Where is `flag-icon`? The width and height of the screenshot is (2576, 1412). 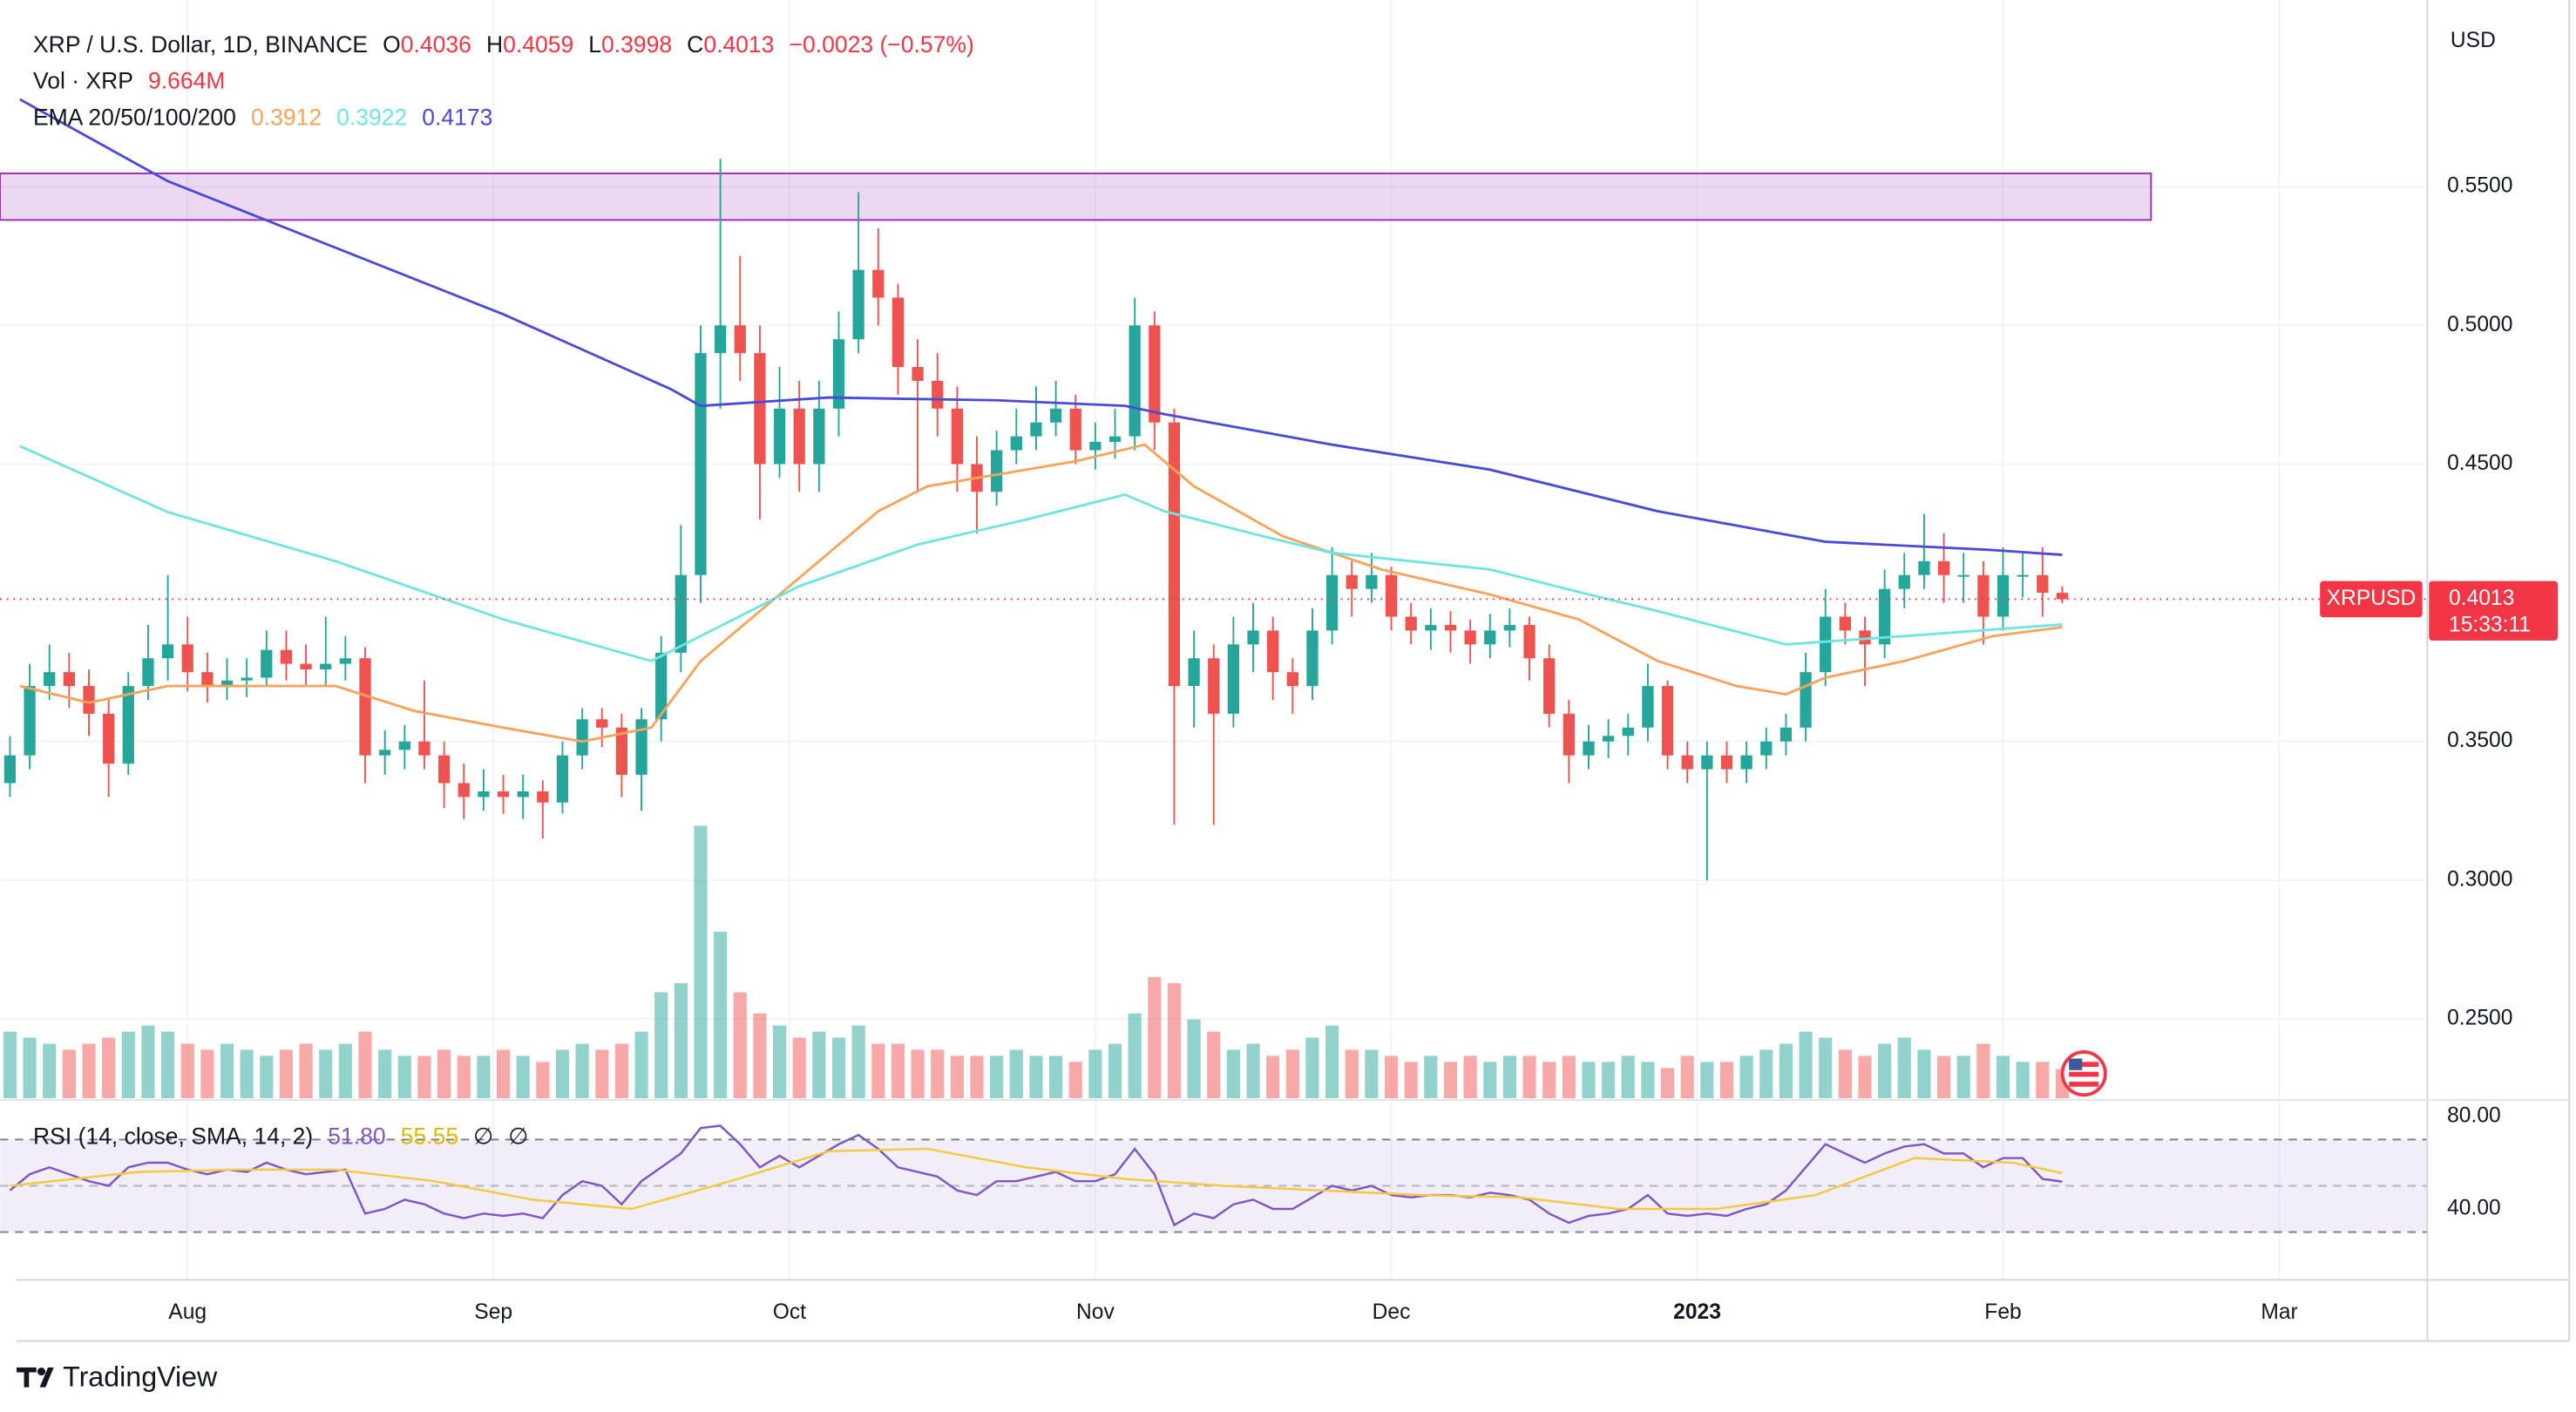 flag-icon is located at coordinates (2084, 1073).